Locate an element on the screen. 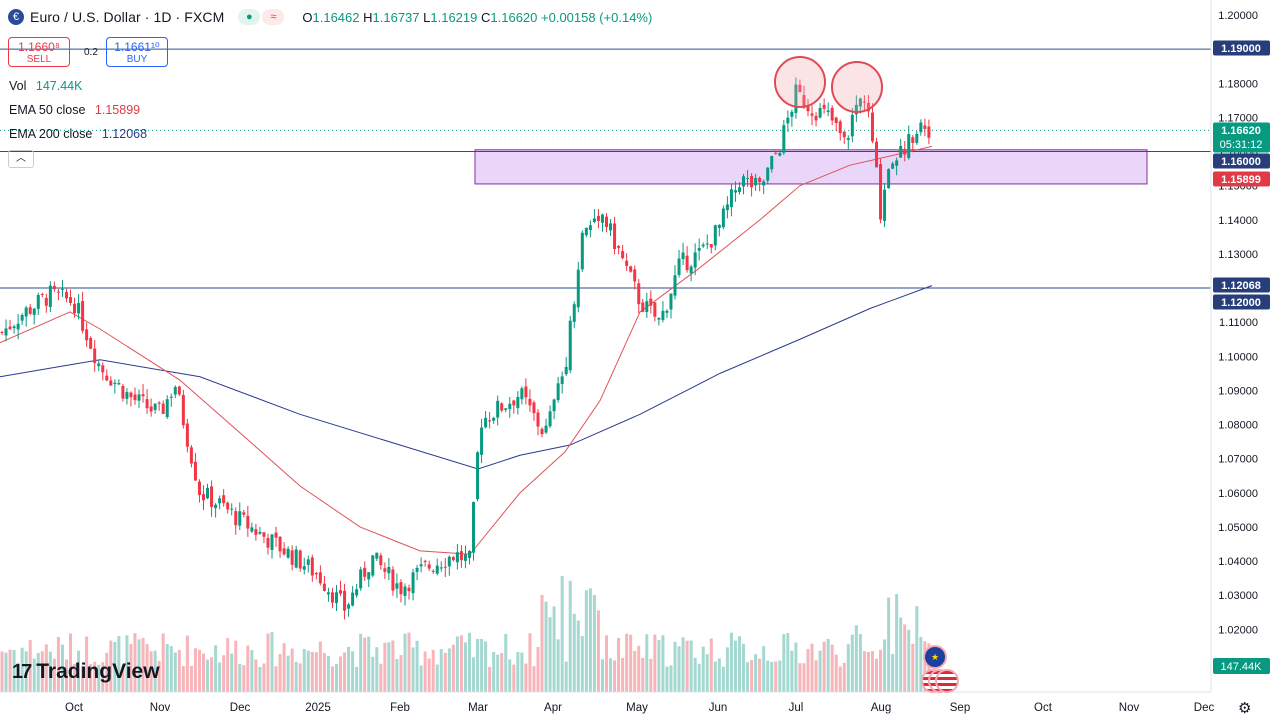  open-label: O is located at coordinates (307, 17).